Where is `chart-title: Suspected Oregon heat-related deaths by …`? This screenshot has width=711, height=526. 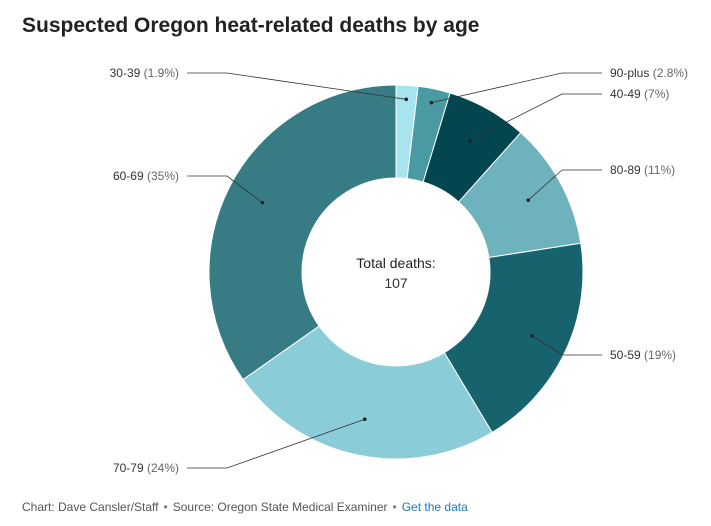 chart-title: Suspected Oregon heat-related deaths by … is located at coordinates (251, 25).